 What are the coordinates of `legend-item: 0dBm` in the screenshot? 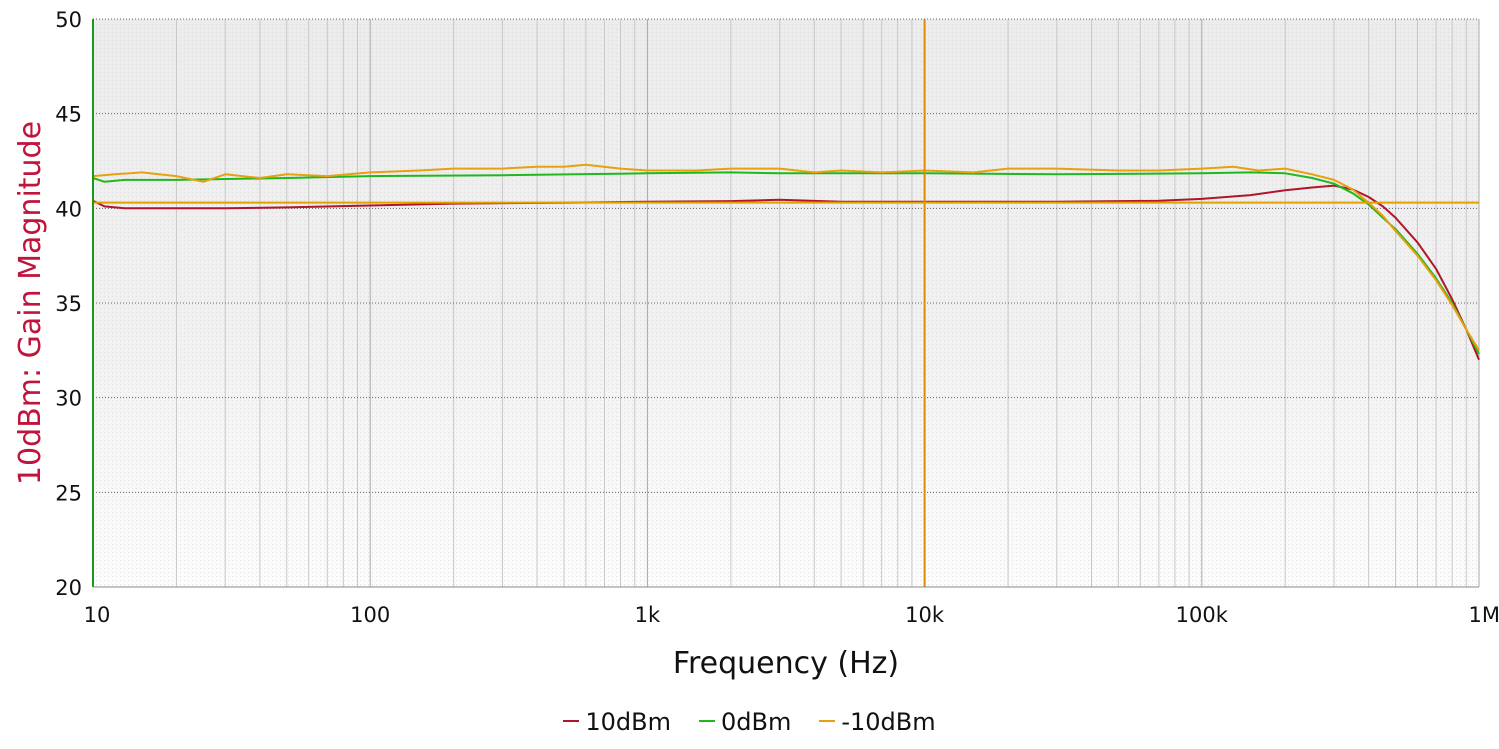 It's located at (745, 722).